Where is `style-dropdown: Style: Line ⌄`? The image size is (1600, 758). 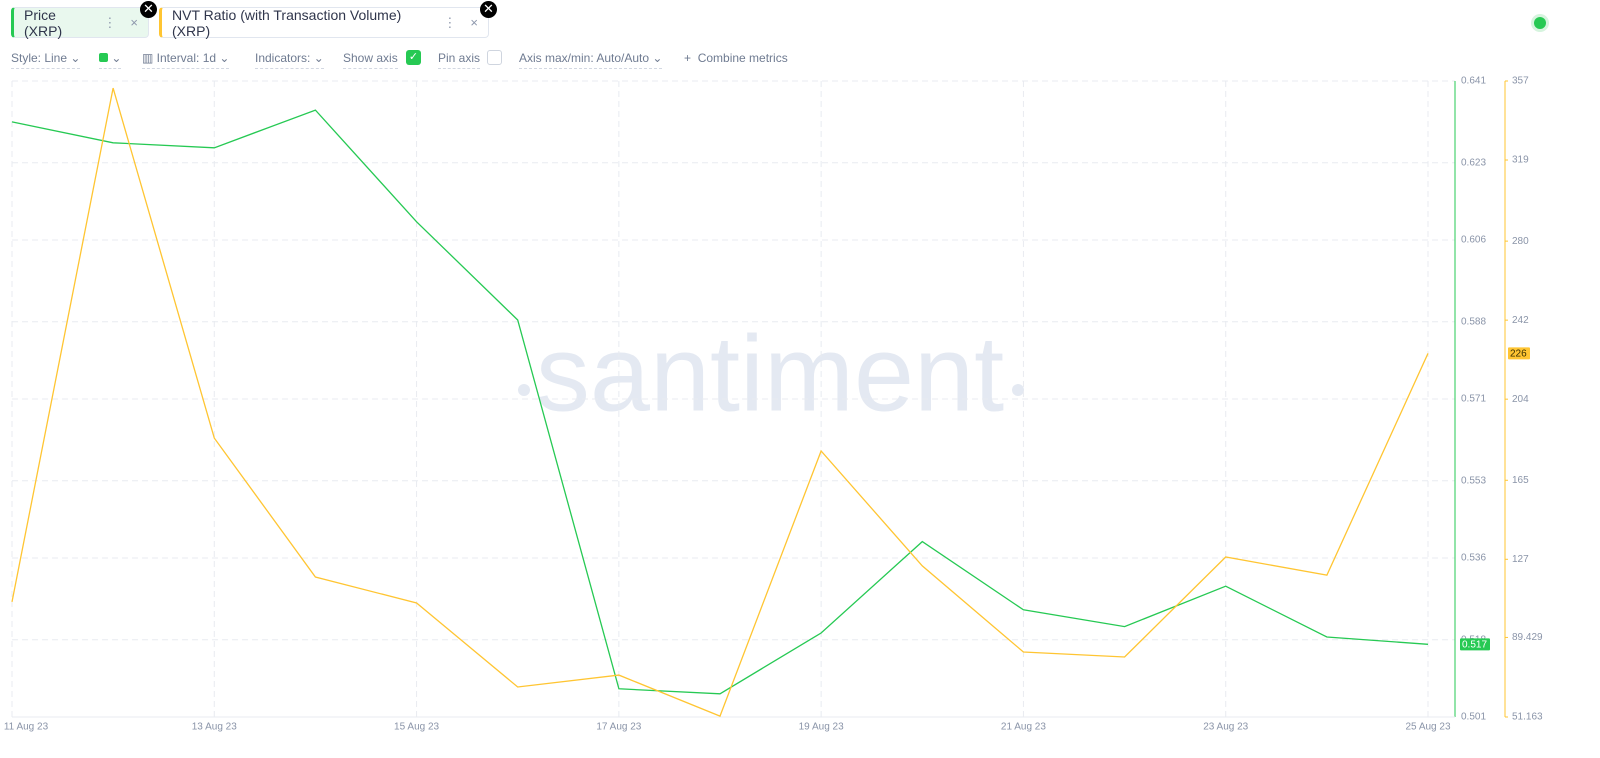 style-dropdown: Style: Line ⌄ is located at coordinates (46, 60).